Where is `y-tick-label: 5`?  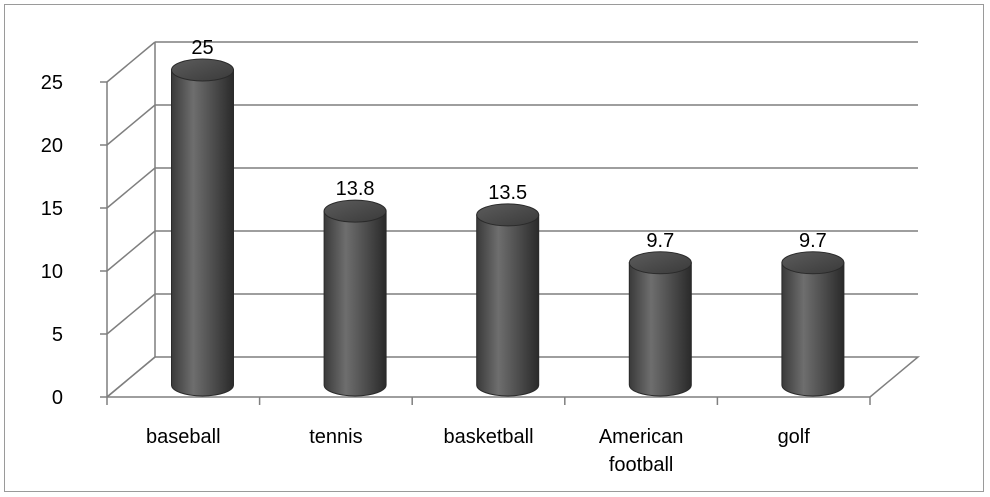
y-tick-label: 5 is located at coordinates (57, 335).